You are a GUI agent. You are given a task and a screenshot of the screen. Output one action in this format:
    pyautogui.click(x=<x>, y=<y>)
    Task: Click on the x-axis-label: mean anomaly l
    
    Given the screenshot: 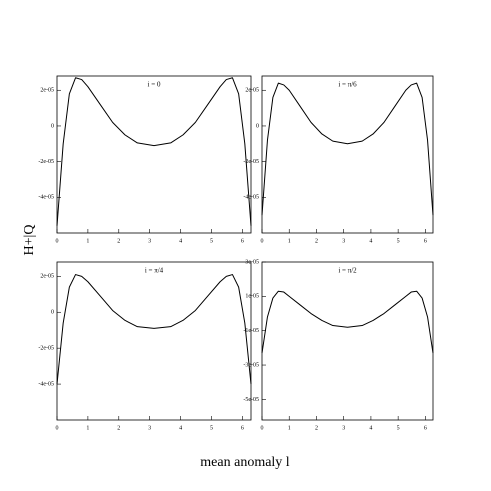 What is the action you would take?
    pyautogui.click(x=245, y=462)
    